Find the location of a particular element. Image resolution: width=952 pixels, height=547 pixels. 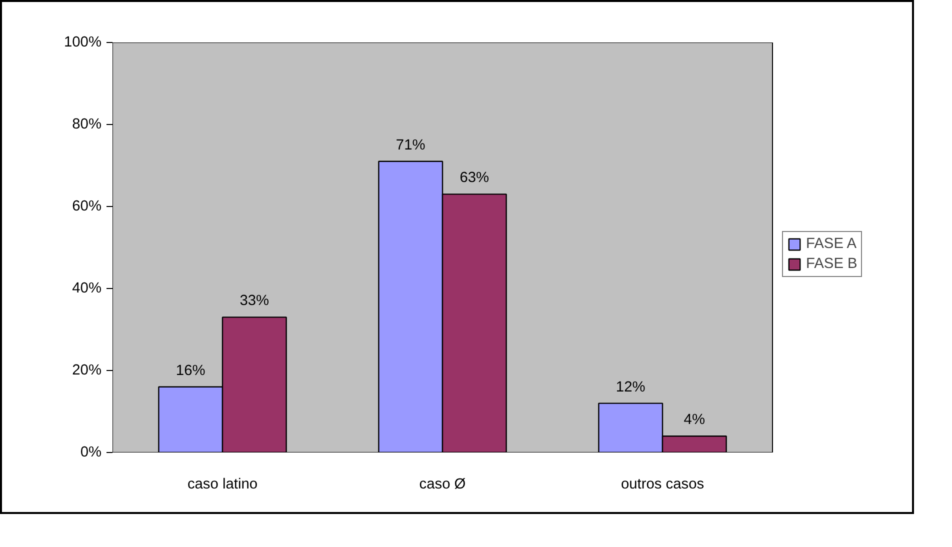

y-tick-label: 100% is located at coordinates (83, 42).